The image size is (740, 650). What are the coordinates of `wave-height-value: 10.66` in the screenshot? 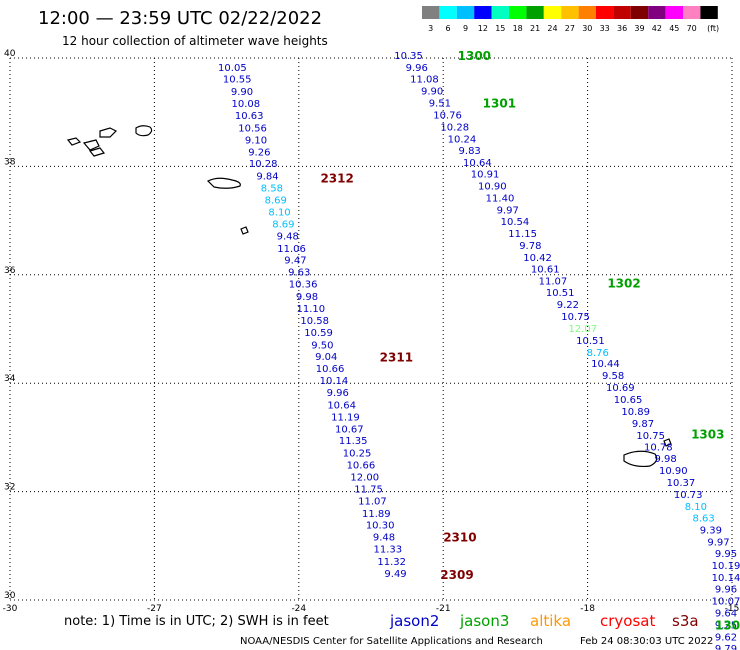 It's located at (330, 369).